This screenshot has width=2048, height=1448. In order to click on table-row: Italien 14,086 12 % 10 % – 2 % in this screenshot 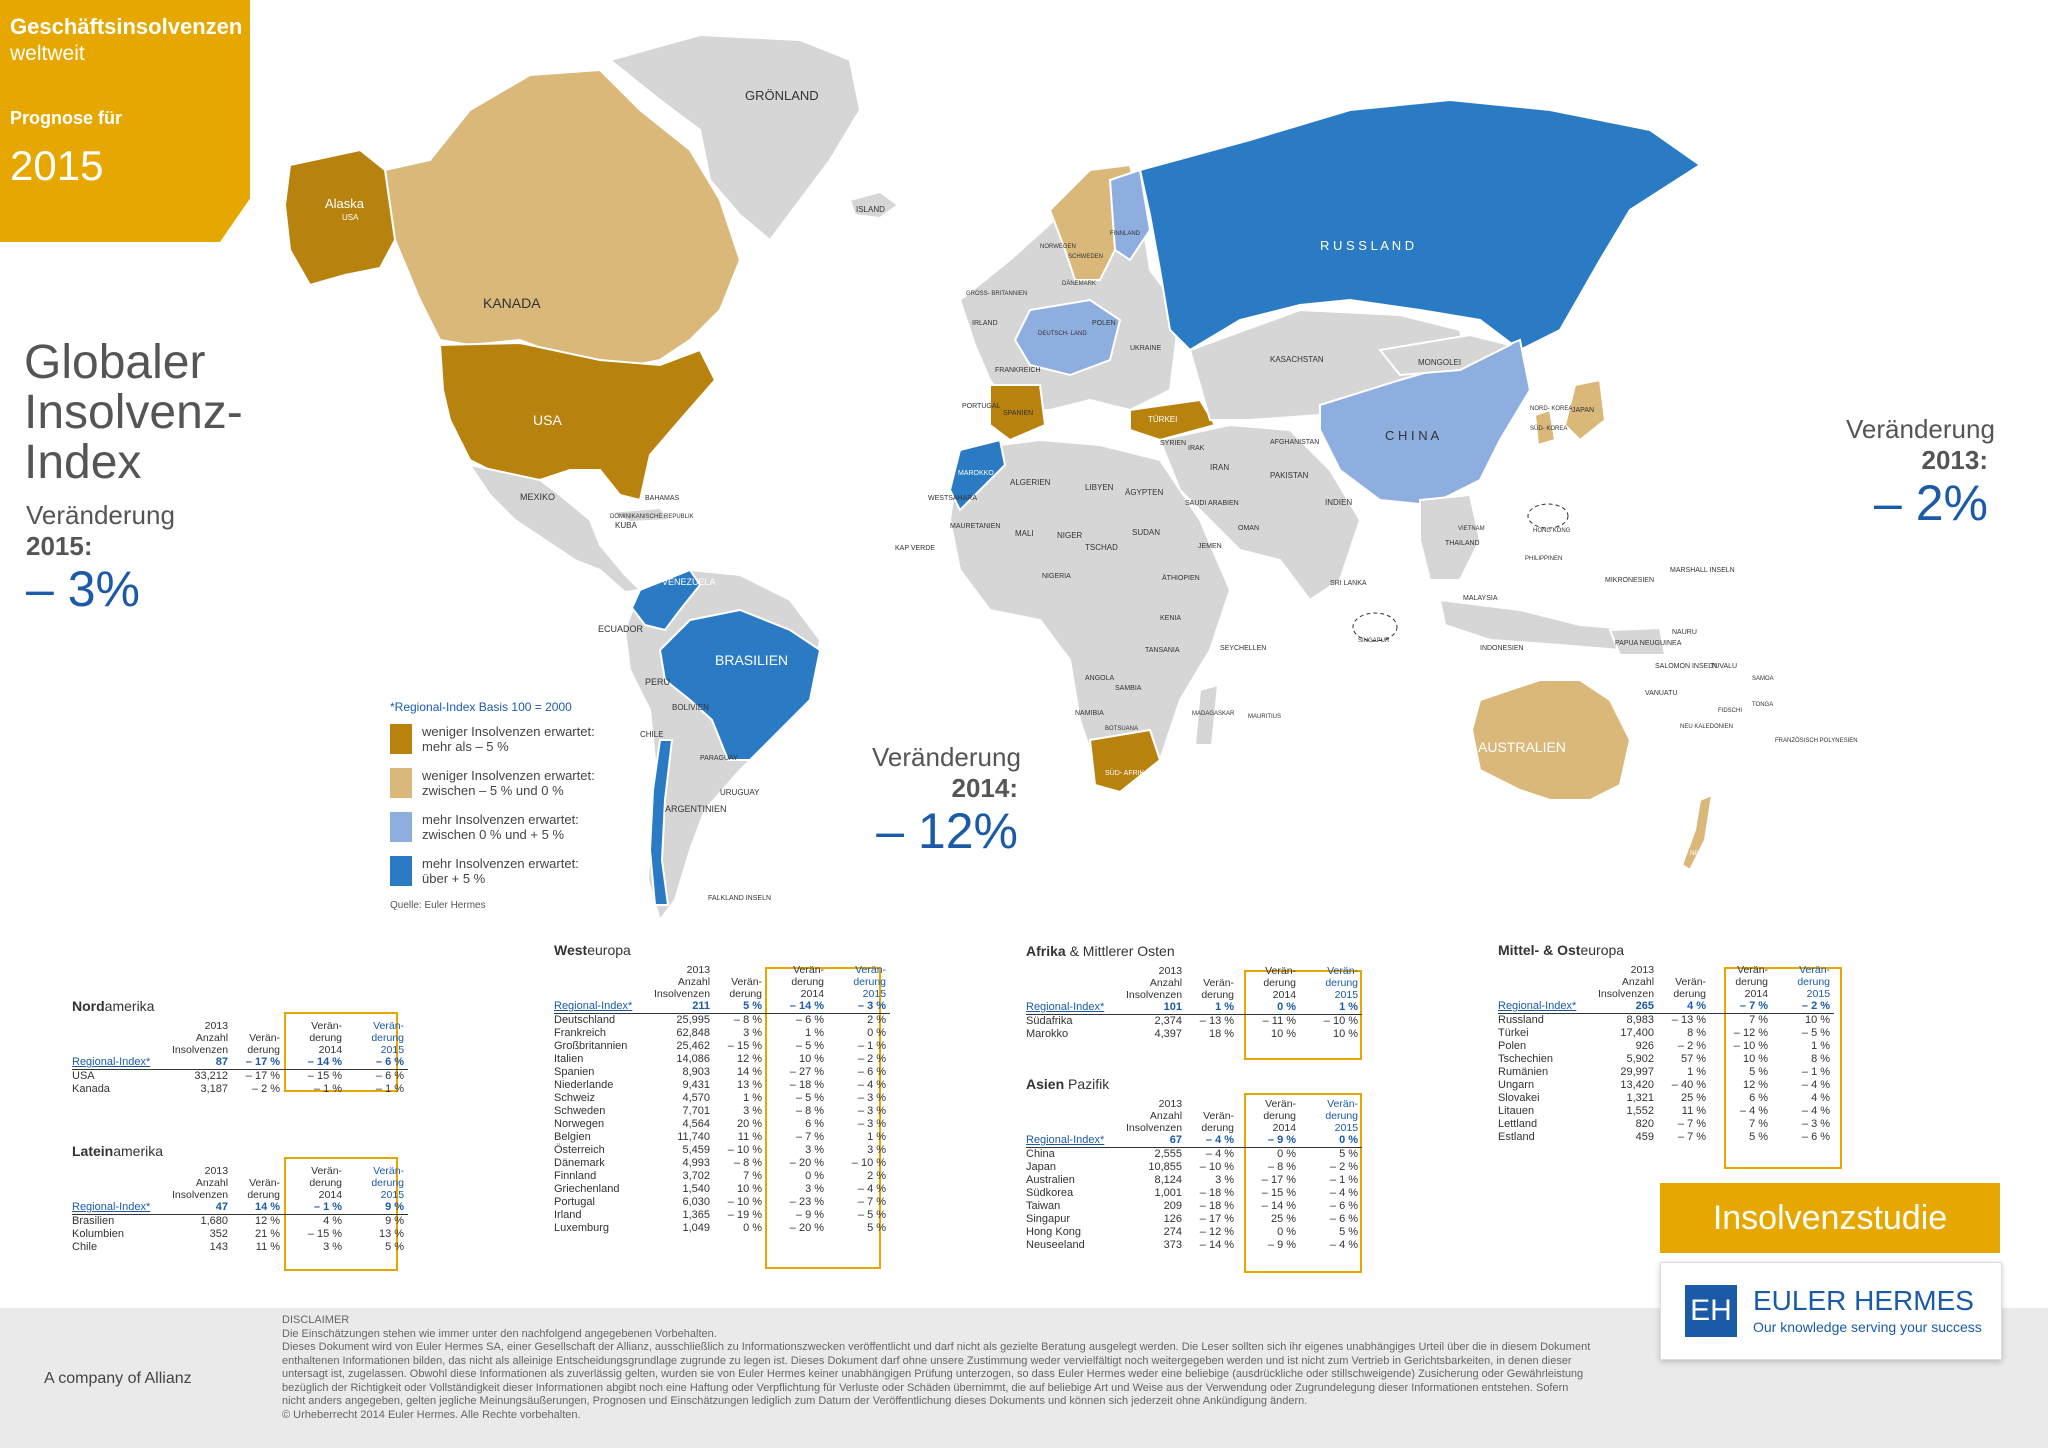, I will do `click(722, 1059)`.